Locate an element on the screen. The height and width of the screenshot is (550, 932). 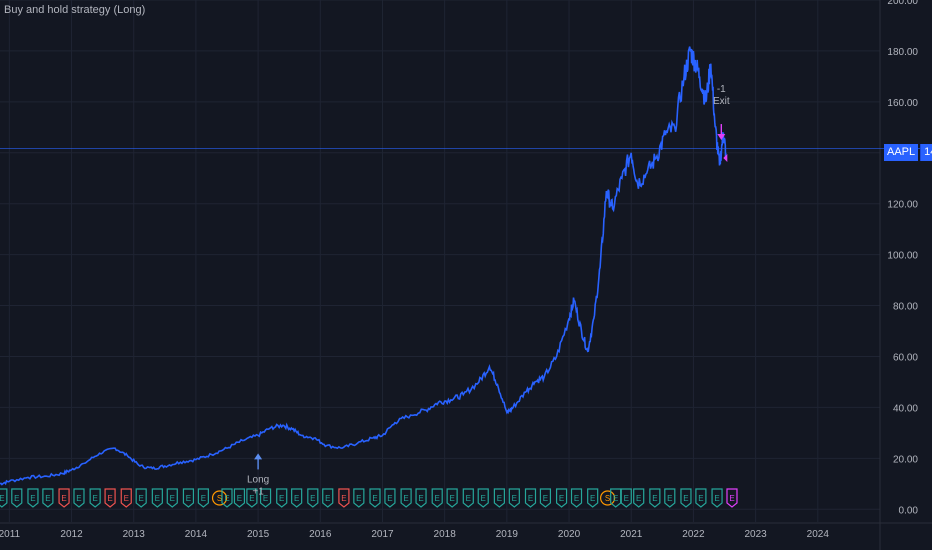
y-tick-label: 0.00 is located at coordinates (909, 510).